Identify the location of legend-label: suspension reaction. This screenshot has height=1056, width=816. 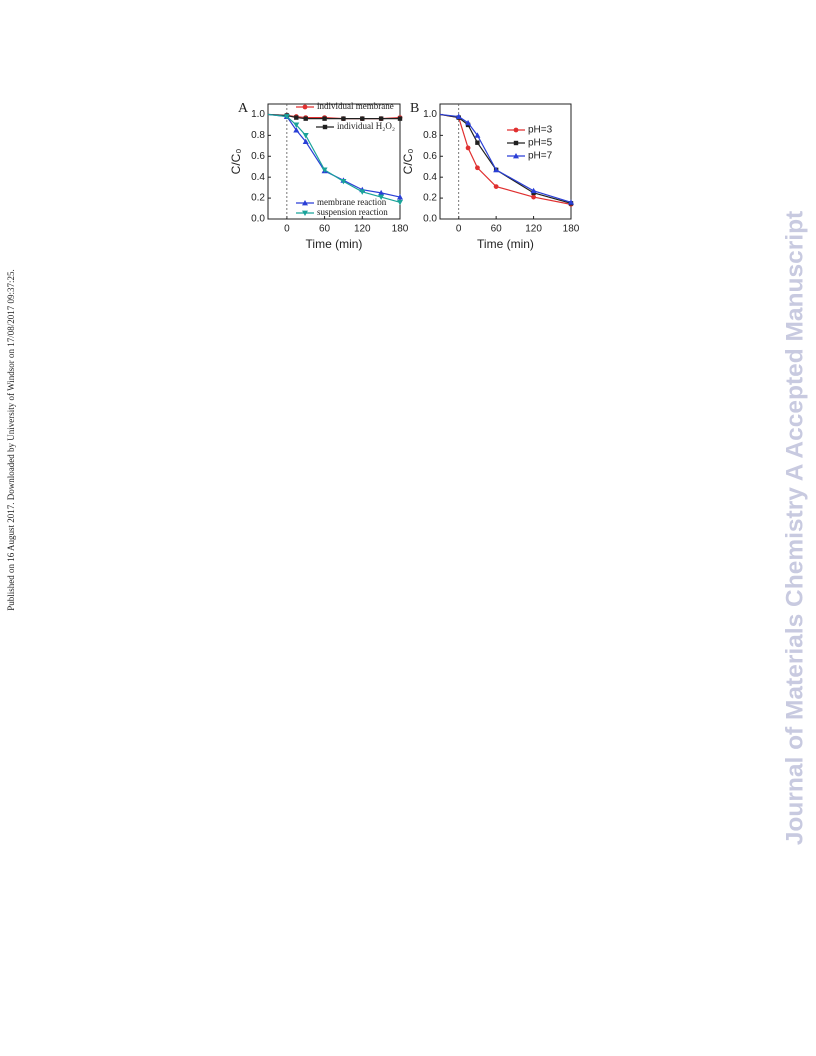
(352, 212).